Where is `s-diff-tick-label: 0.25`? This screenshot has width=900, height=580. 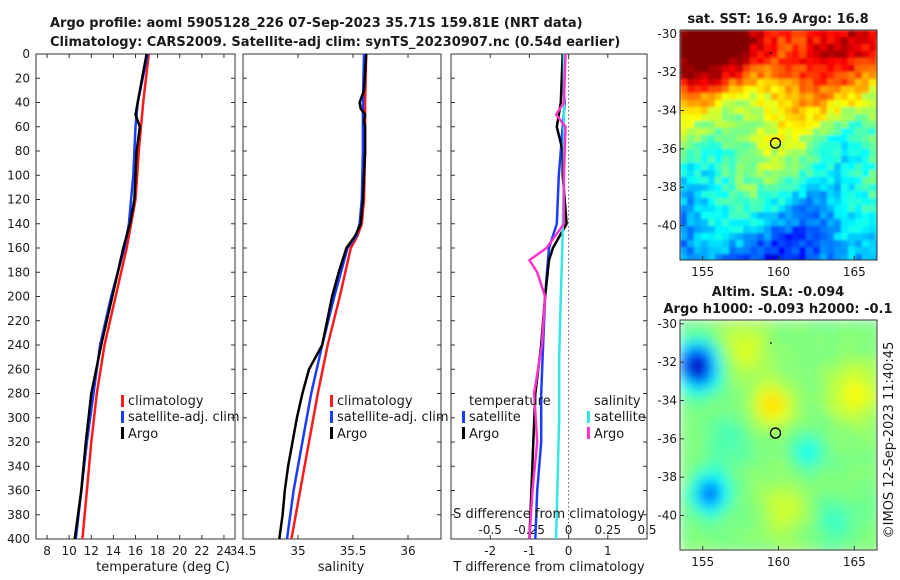
s-diff-tick-label: 0.25 is located at coordinates (607, 530).